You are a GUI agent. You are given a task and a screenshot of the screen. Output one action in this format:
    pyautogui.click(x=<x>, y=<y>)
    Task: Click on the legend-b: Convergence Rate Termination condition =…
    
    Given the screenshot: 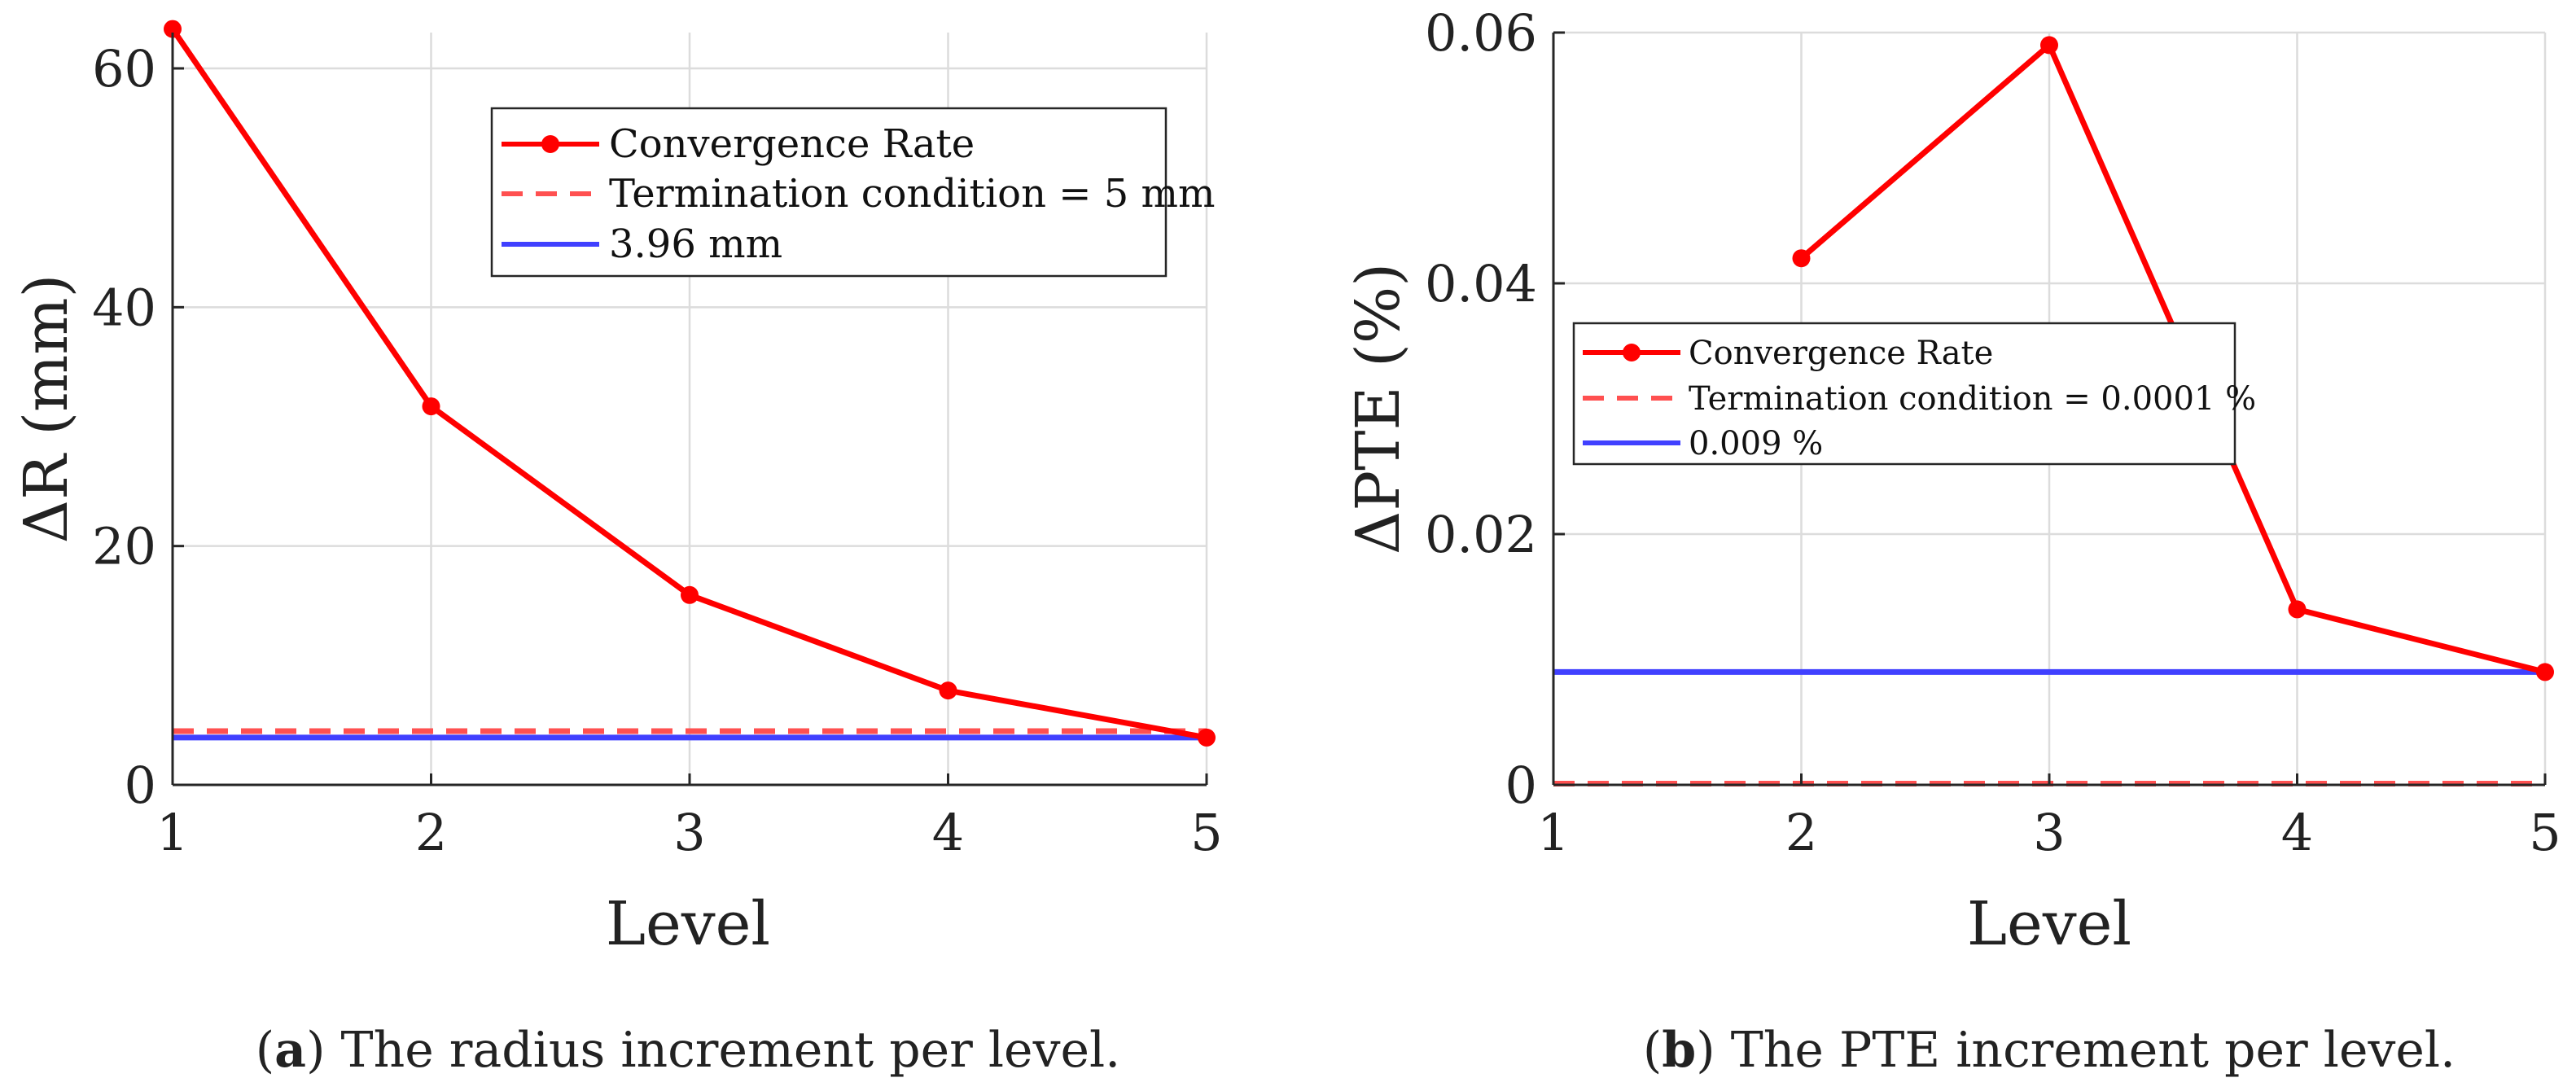 What is the action you would take?
    pyautogui.click(x=1914, y=394)
    